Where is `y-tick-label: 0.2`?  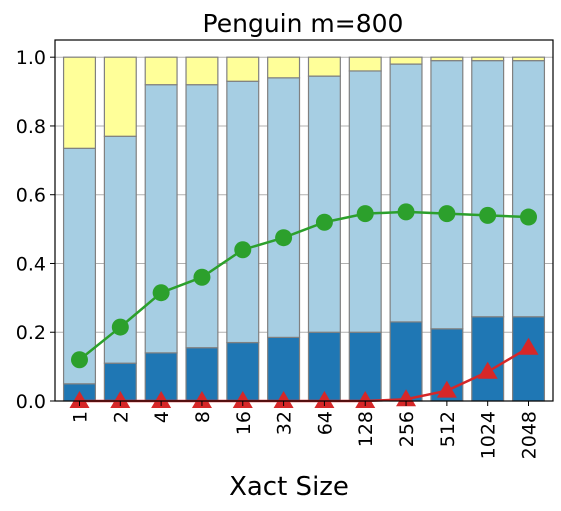
y-tick-label: 0.2 is located at coordinates (31, 333).